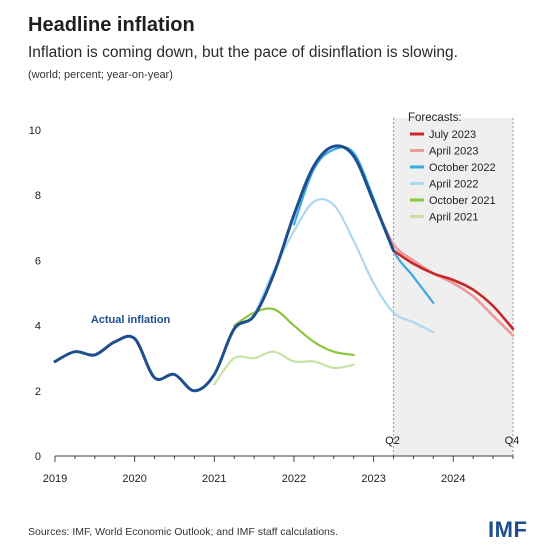 This screenshot has height=560, width=560. What do you see at coordinates (462, 168) in the screenshot?
I see `legend-entry: October 2022` at bounding box center [462, 168].